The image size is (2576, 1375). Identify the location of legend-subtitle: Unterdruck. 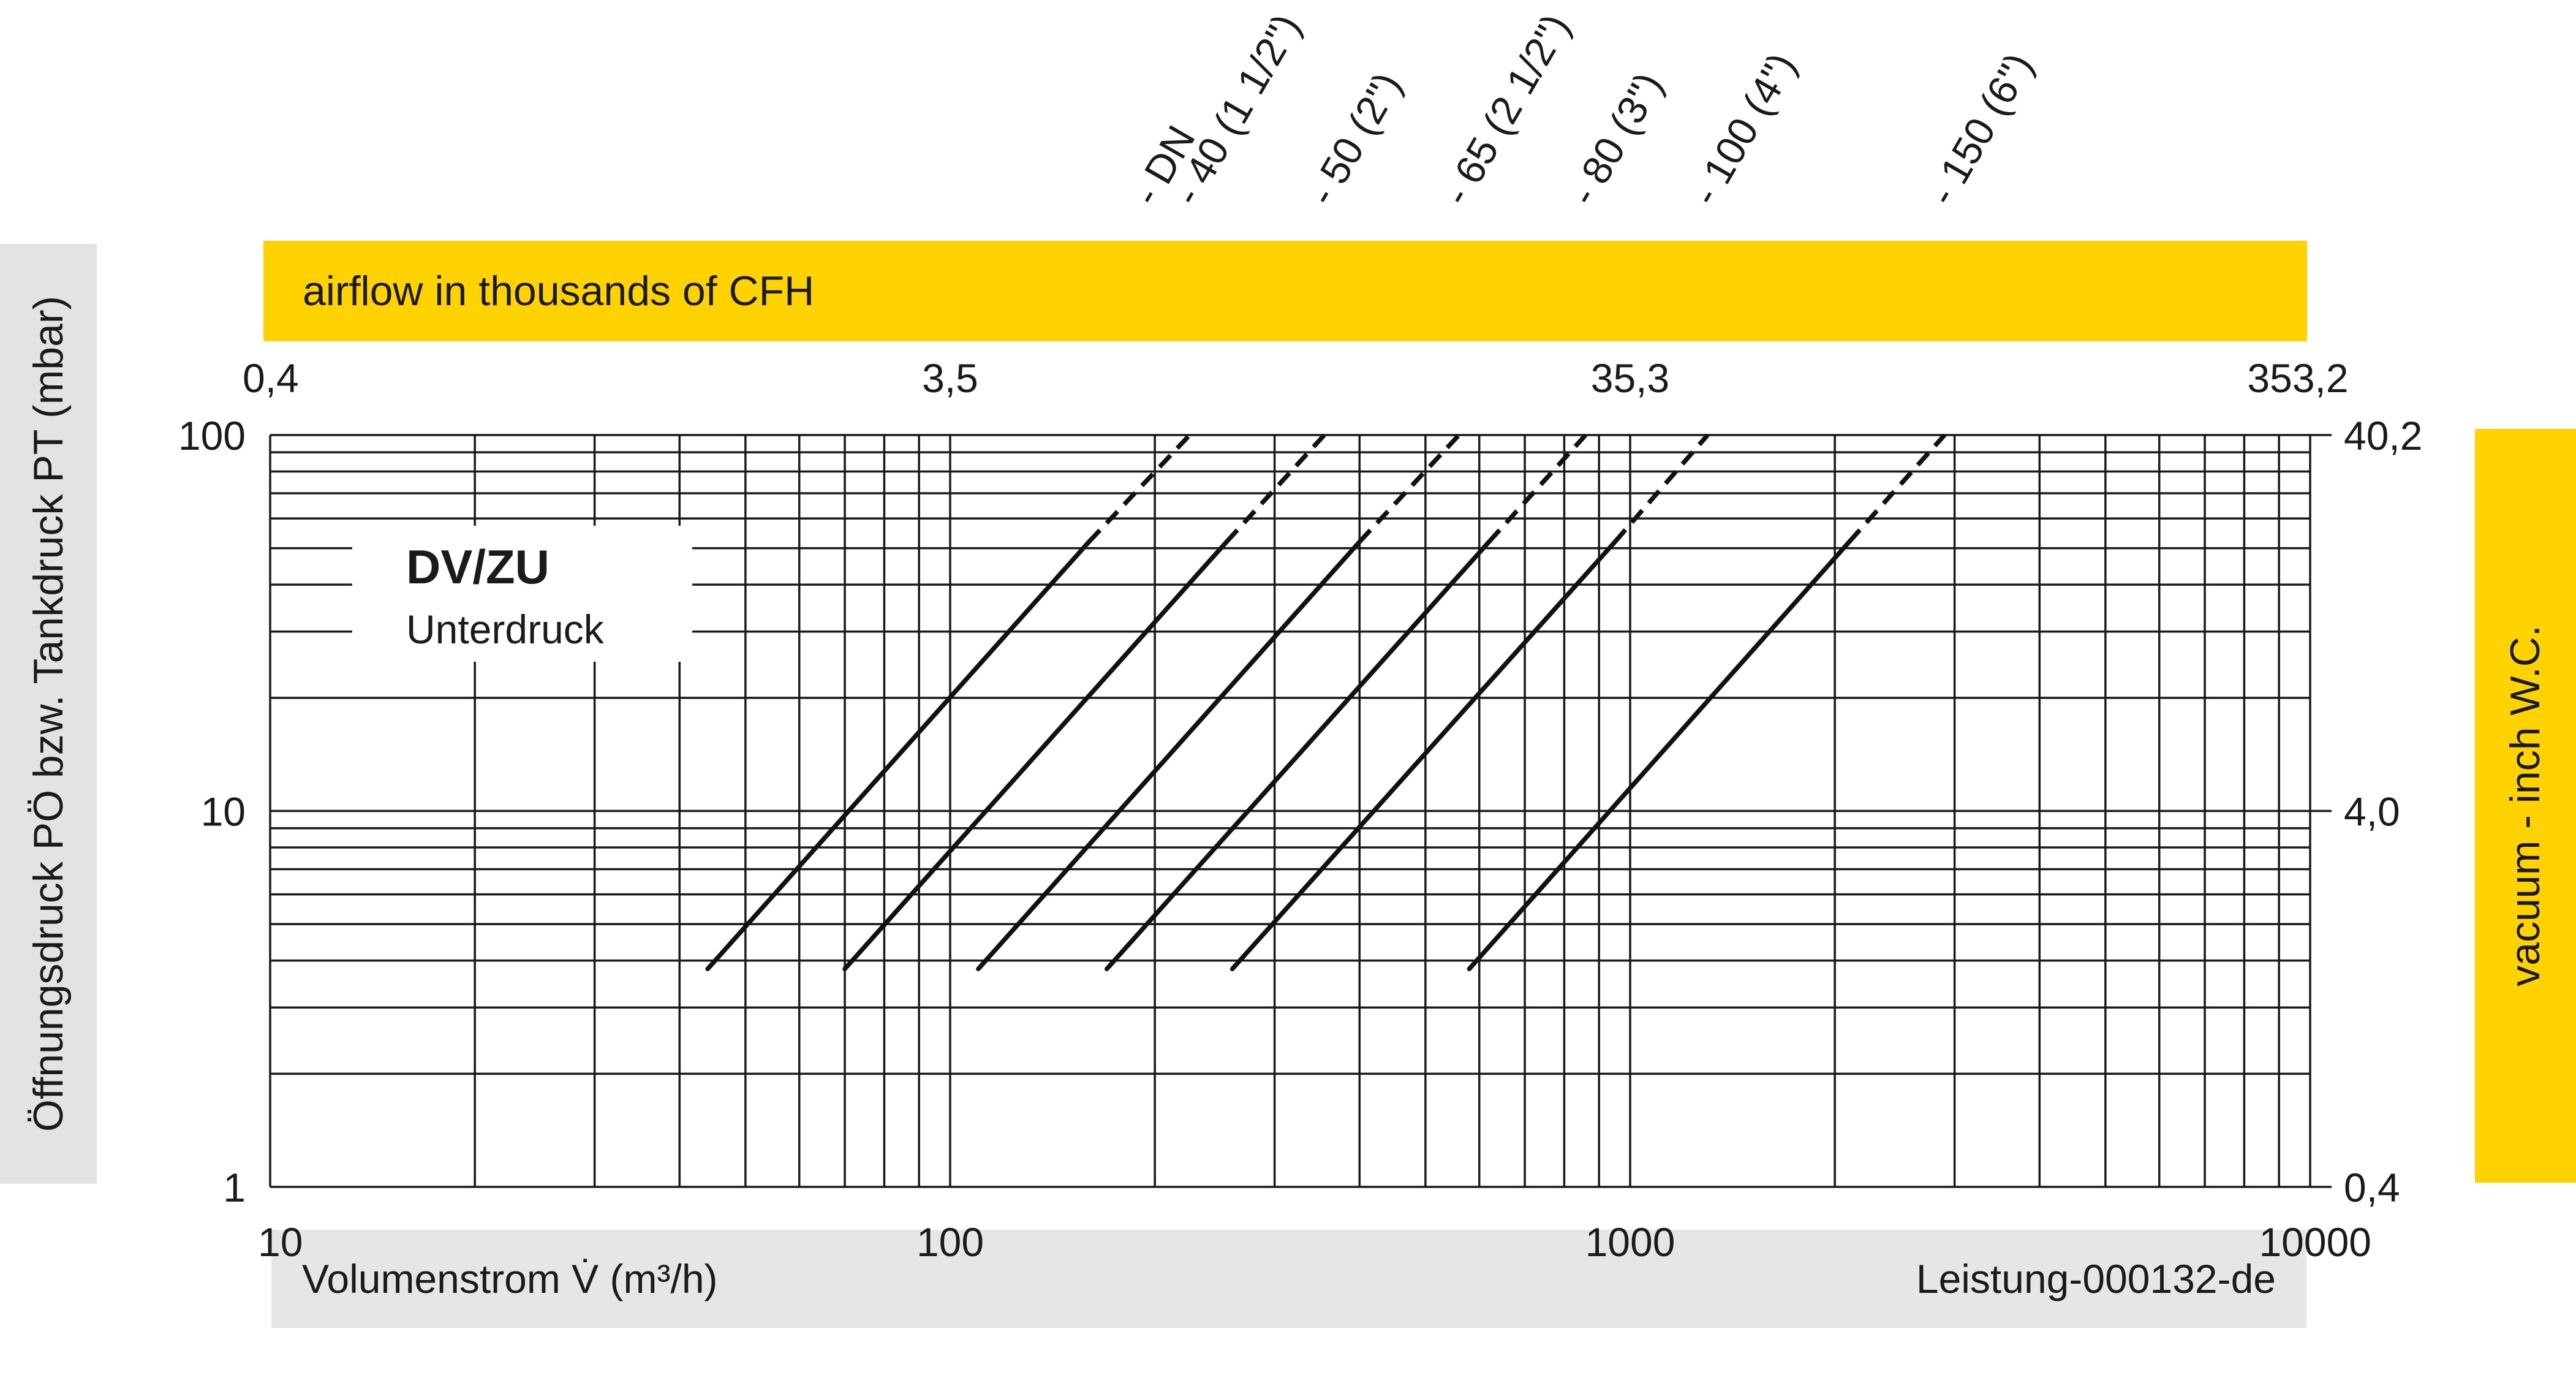
(505, 629).